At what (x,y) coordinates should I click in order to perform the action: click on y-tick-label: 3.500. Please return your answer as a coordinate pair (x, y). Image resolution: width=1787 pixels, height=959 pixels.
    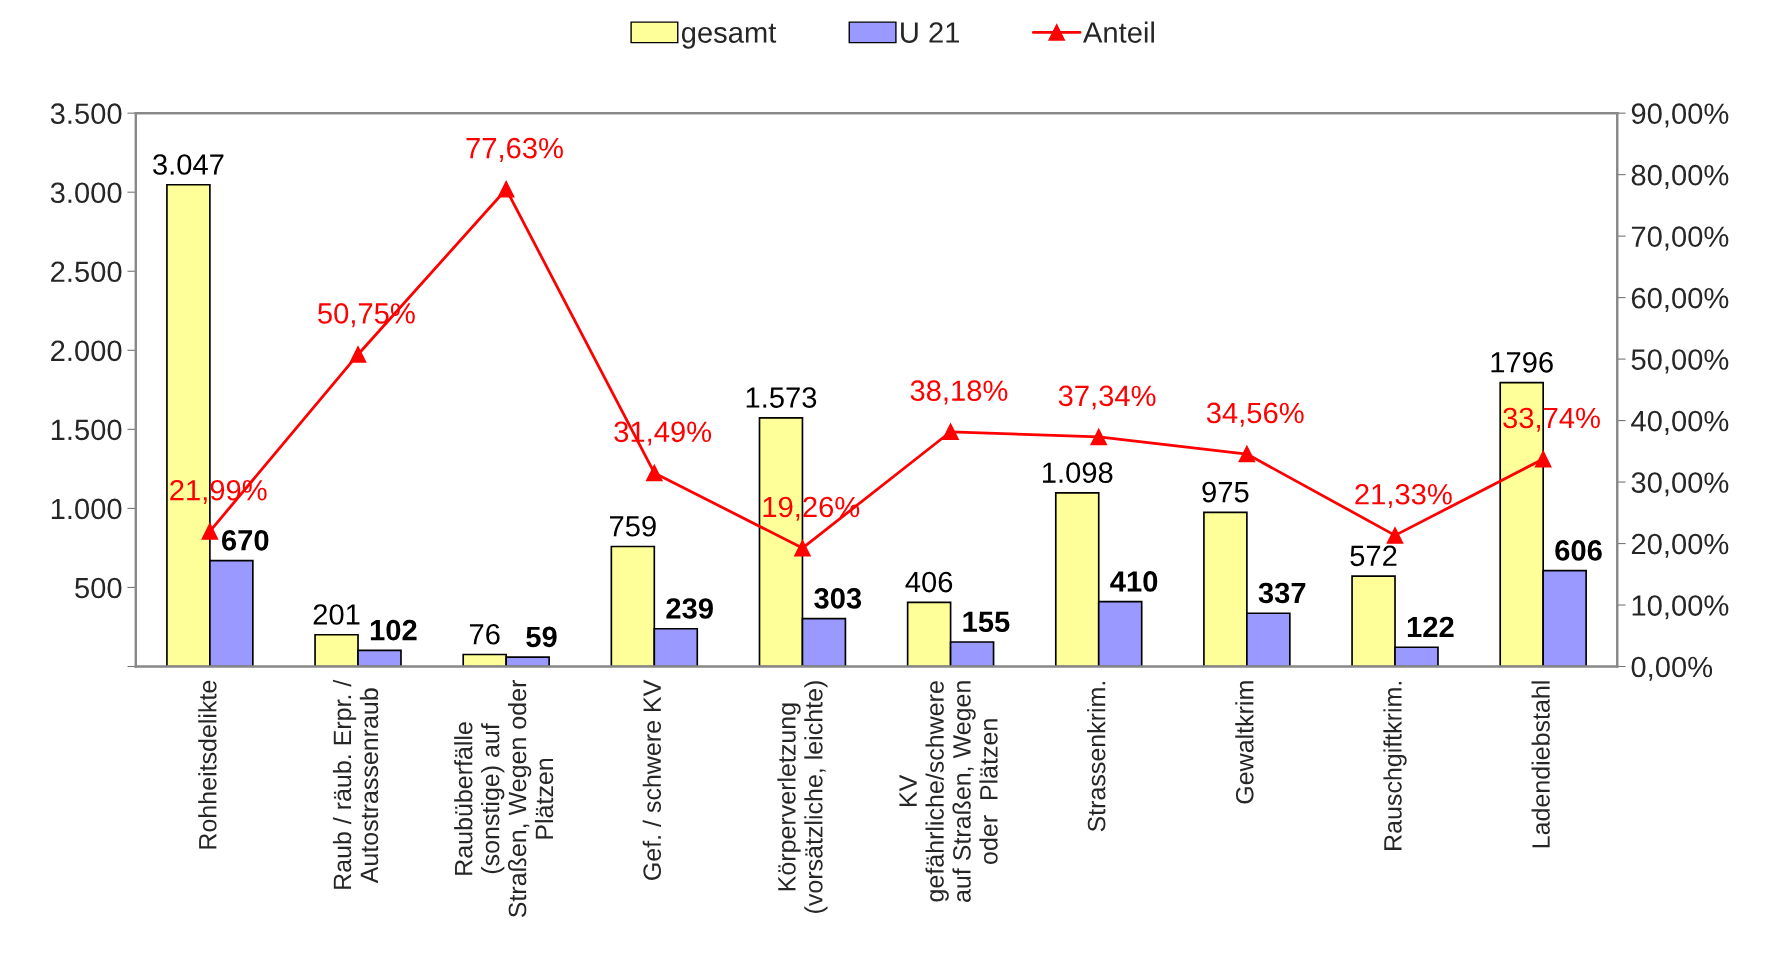
    Looking at the image, I should click on (86, 114).